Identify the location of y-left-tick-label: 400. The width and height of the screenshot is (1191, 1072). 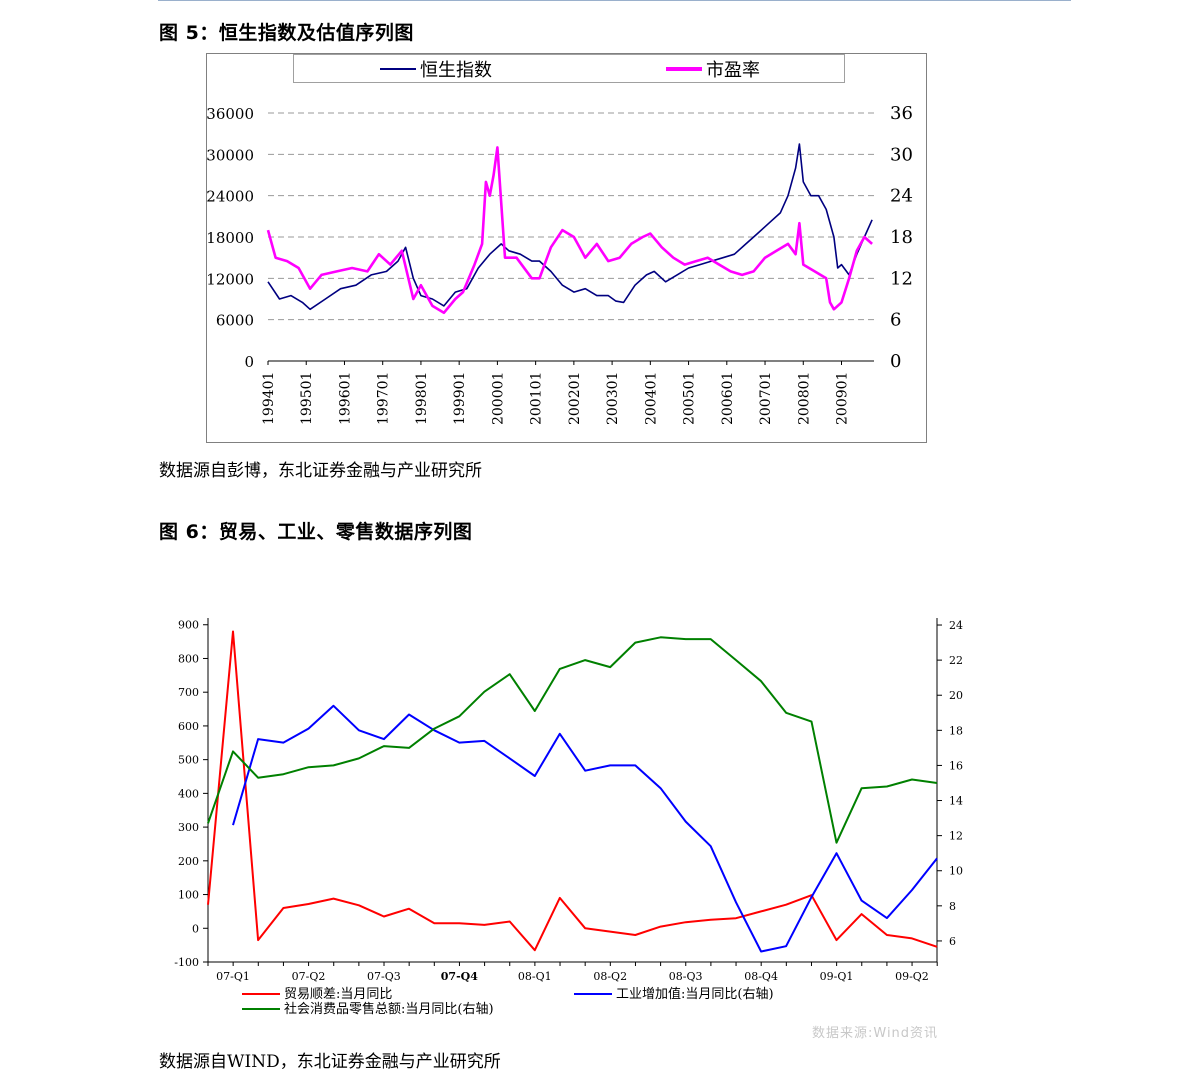
(188, 793).